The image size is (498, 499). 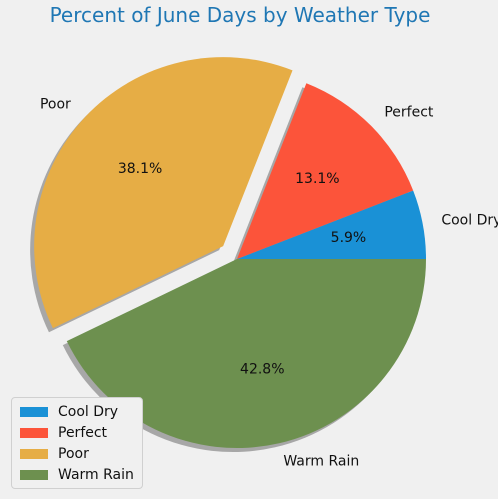 I want to click on slice-label-cool-dry: Cool Dry, so click(x=469, y=221).